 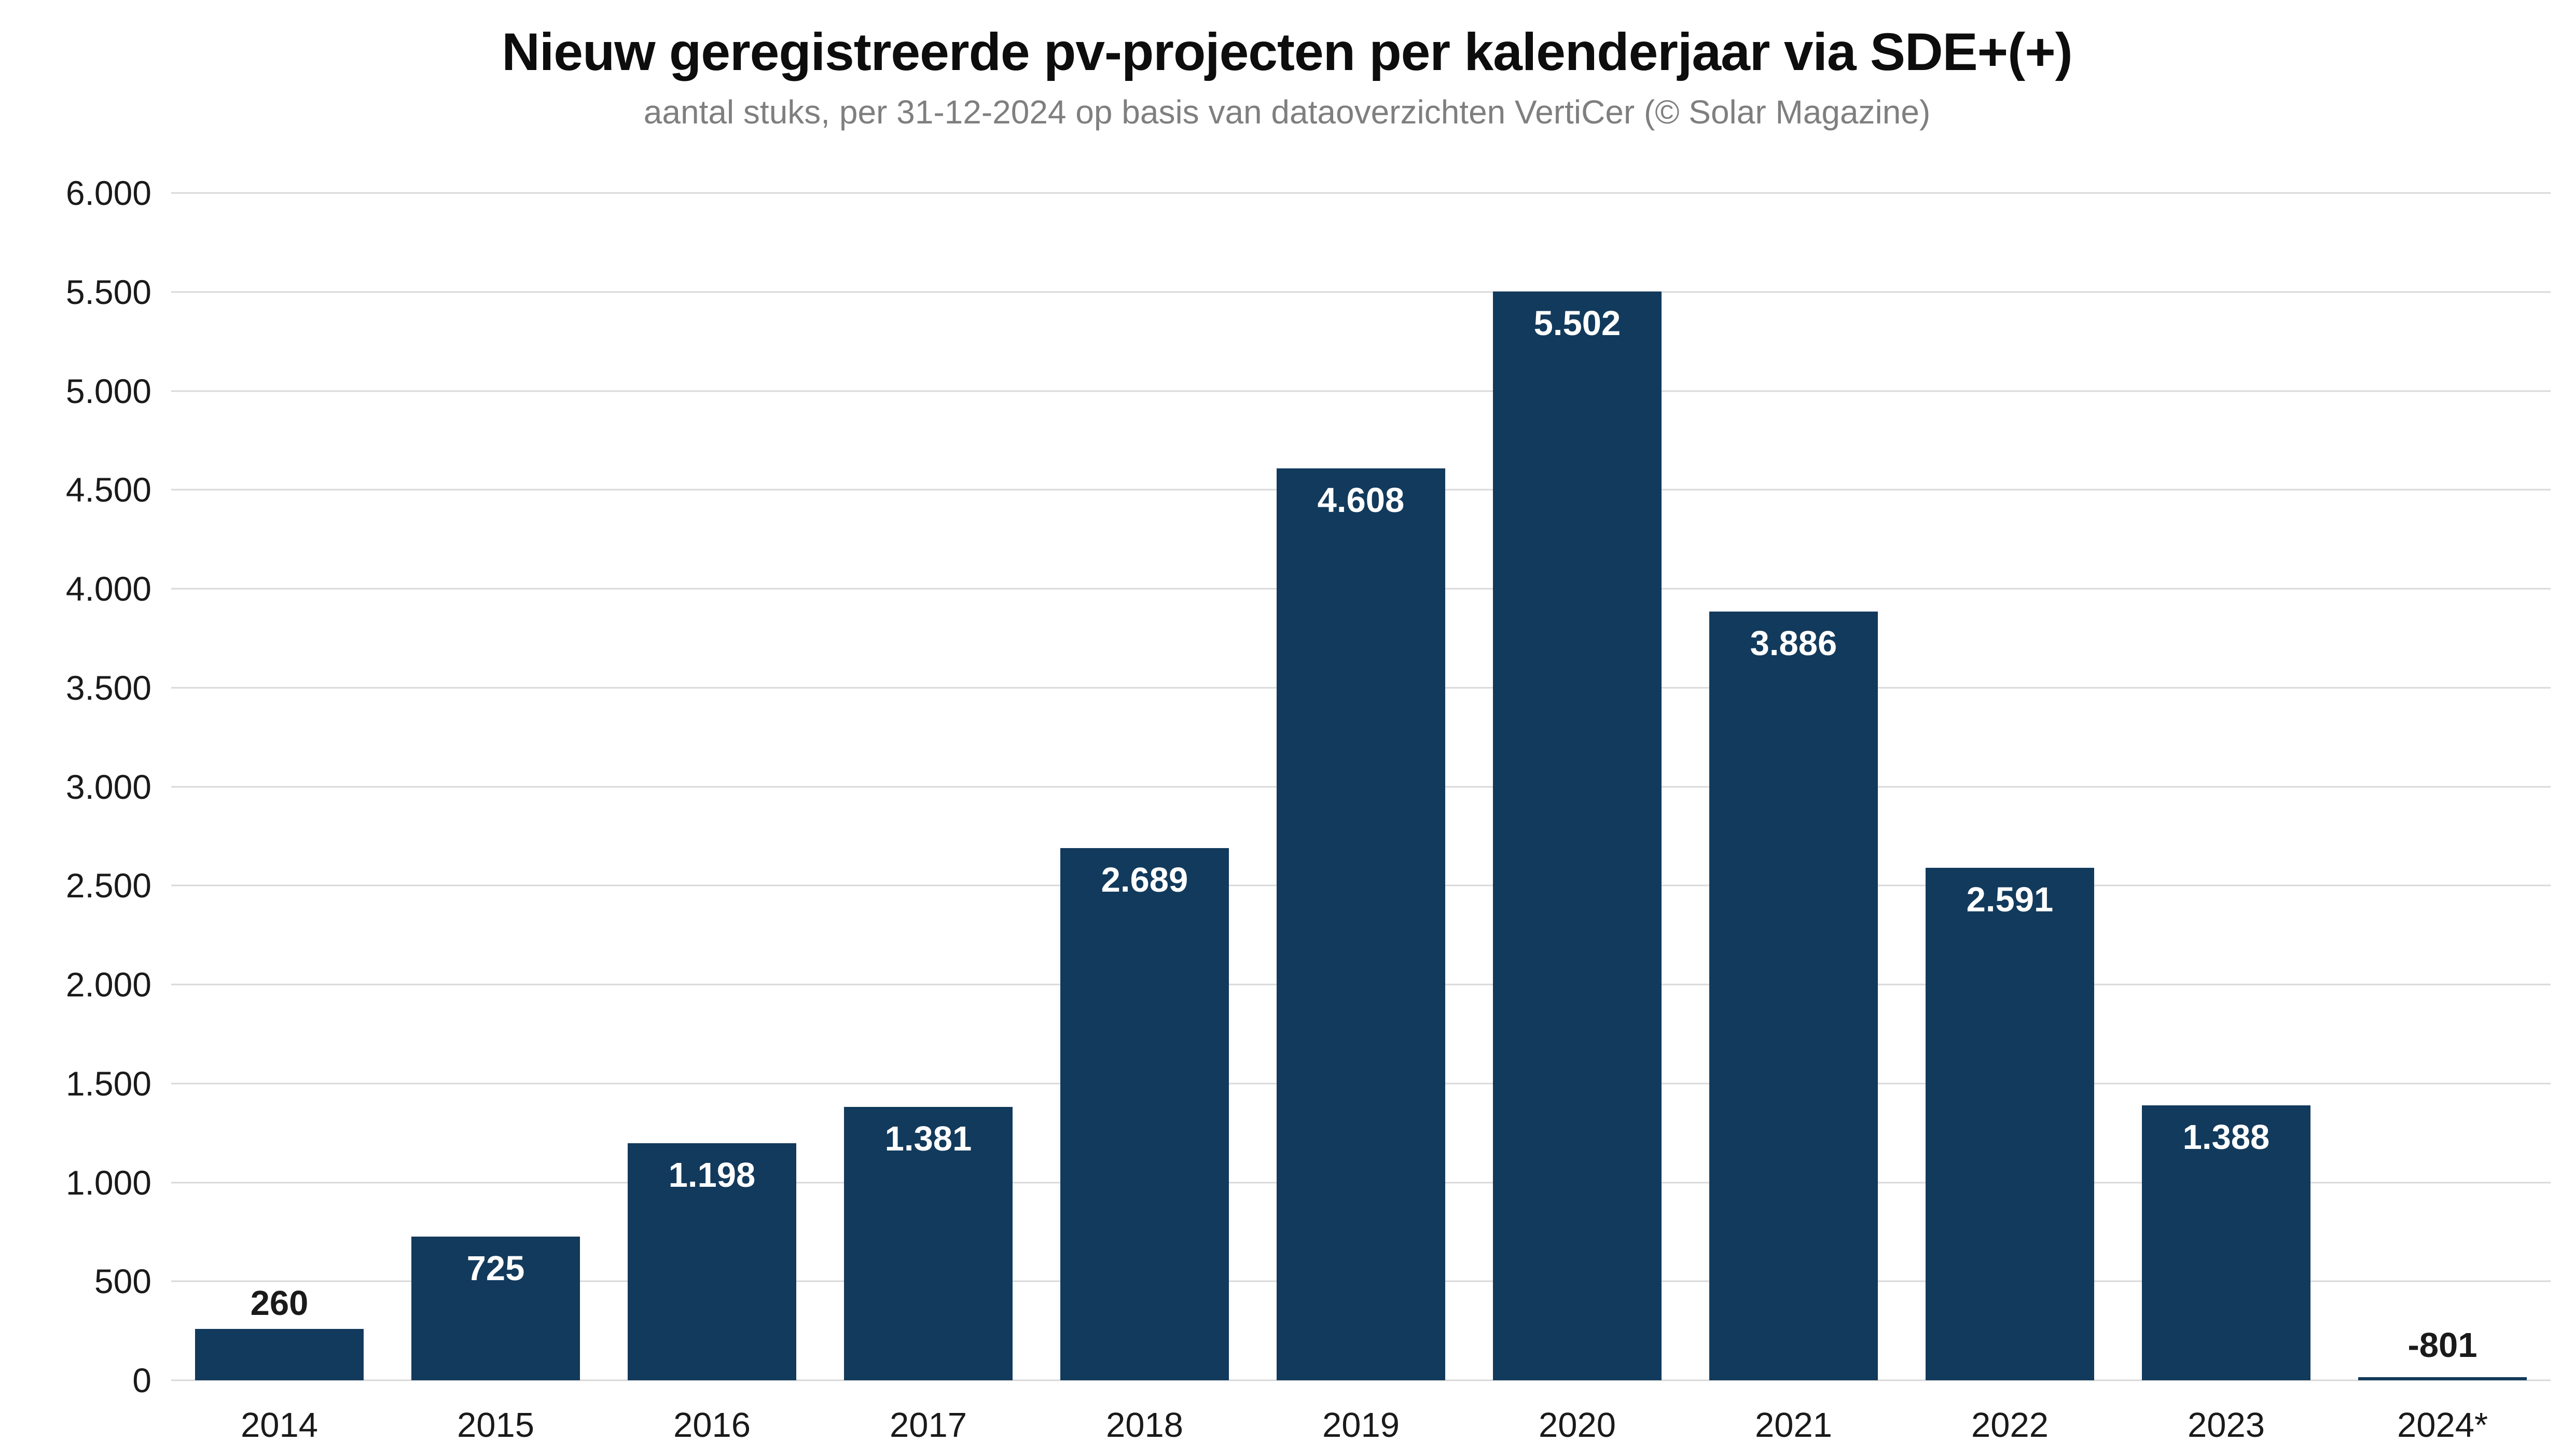 I want to click on x-axis-tick-label: 2018, so click(x=1144, y=1425).